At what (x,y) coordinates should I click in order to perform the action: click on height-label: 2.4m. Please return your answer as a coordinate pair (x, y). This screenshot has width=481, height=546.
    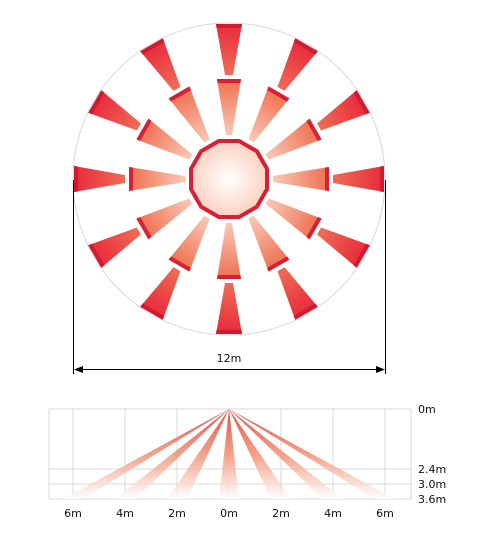
    Looking at the image, I should click on (432, 469).